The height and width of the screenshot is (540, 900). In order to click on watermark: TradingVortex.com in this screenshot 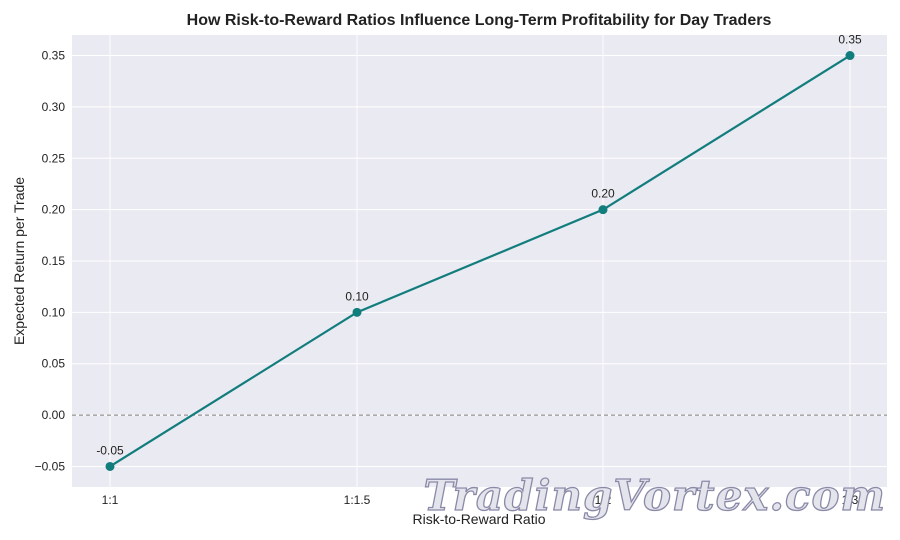, I will do `click(655, 495)`.